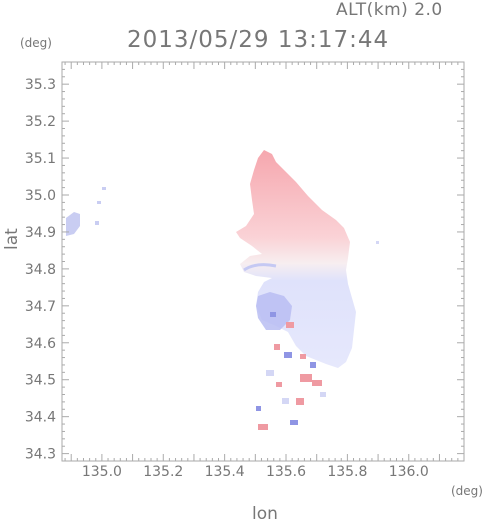 The height and width of the screenshot is (524, 491). I want to click on y-tick-label: 34.5, so click(40, 381).